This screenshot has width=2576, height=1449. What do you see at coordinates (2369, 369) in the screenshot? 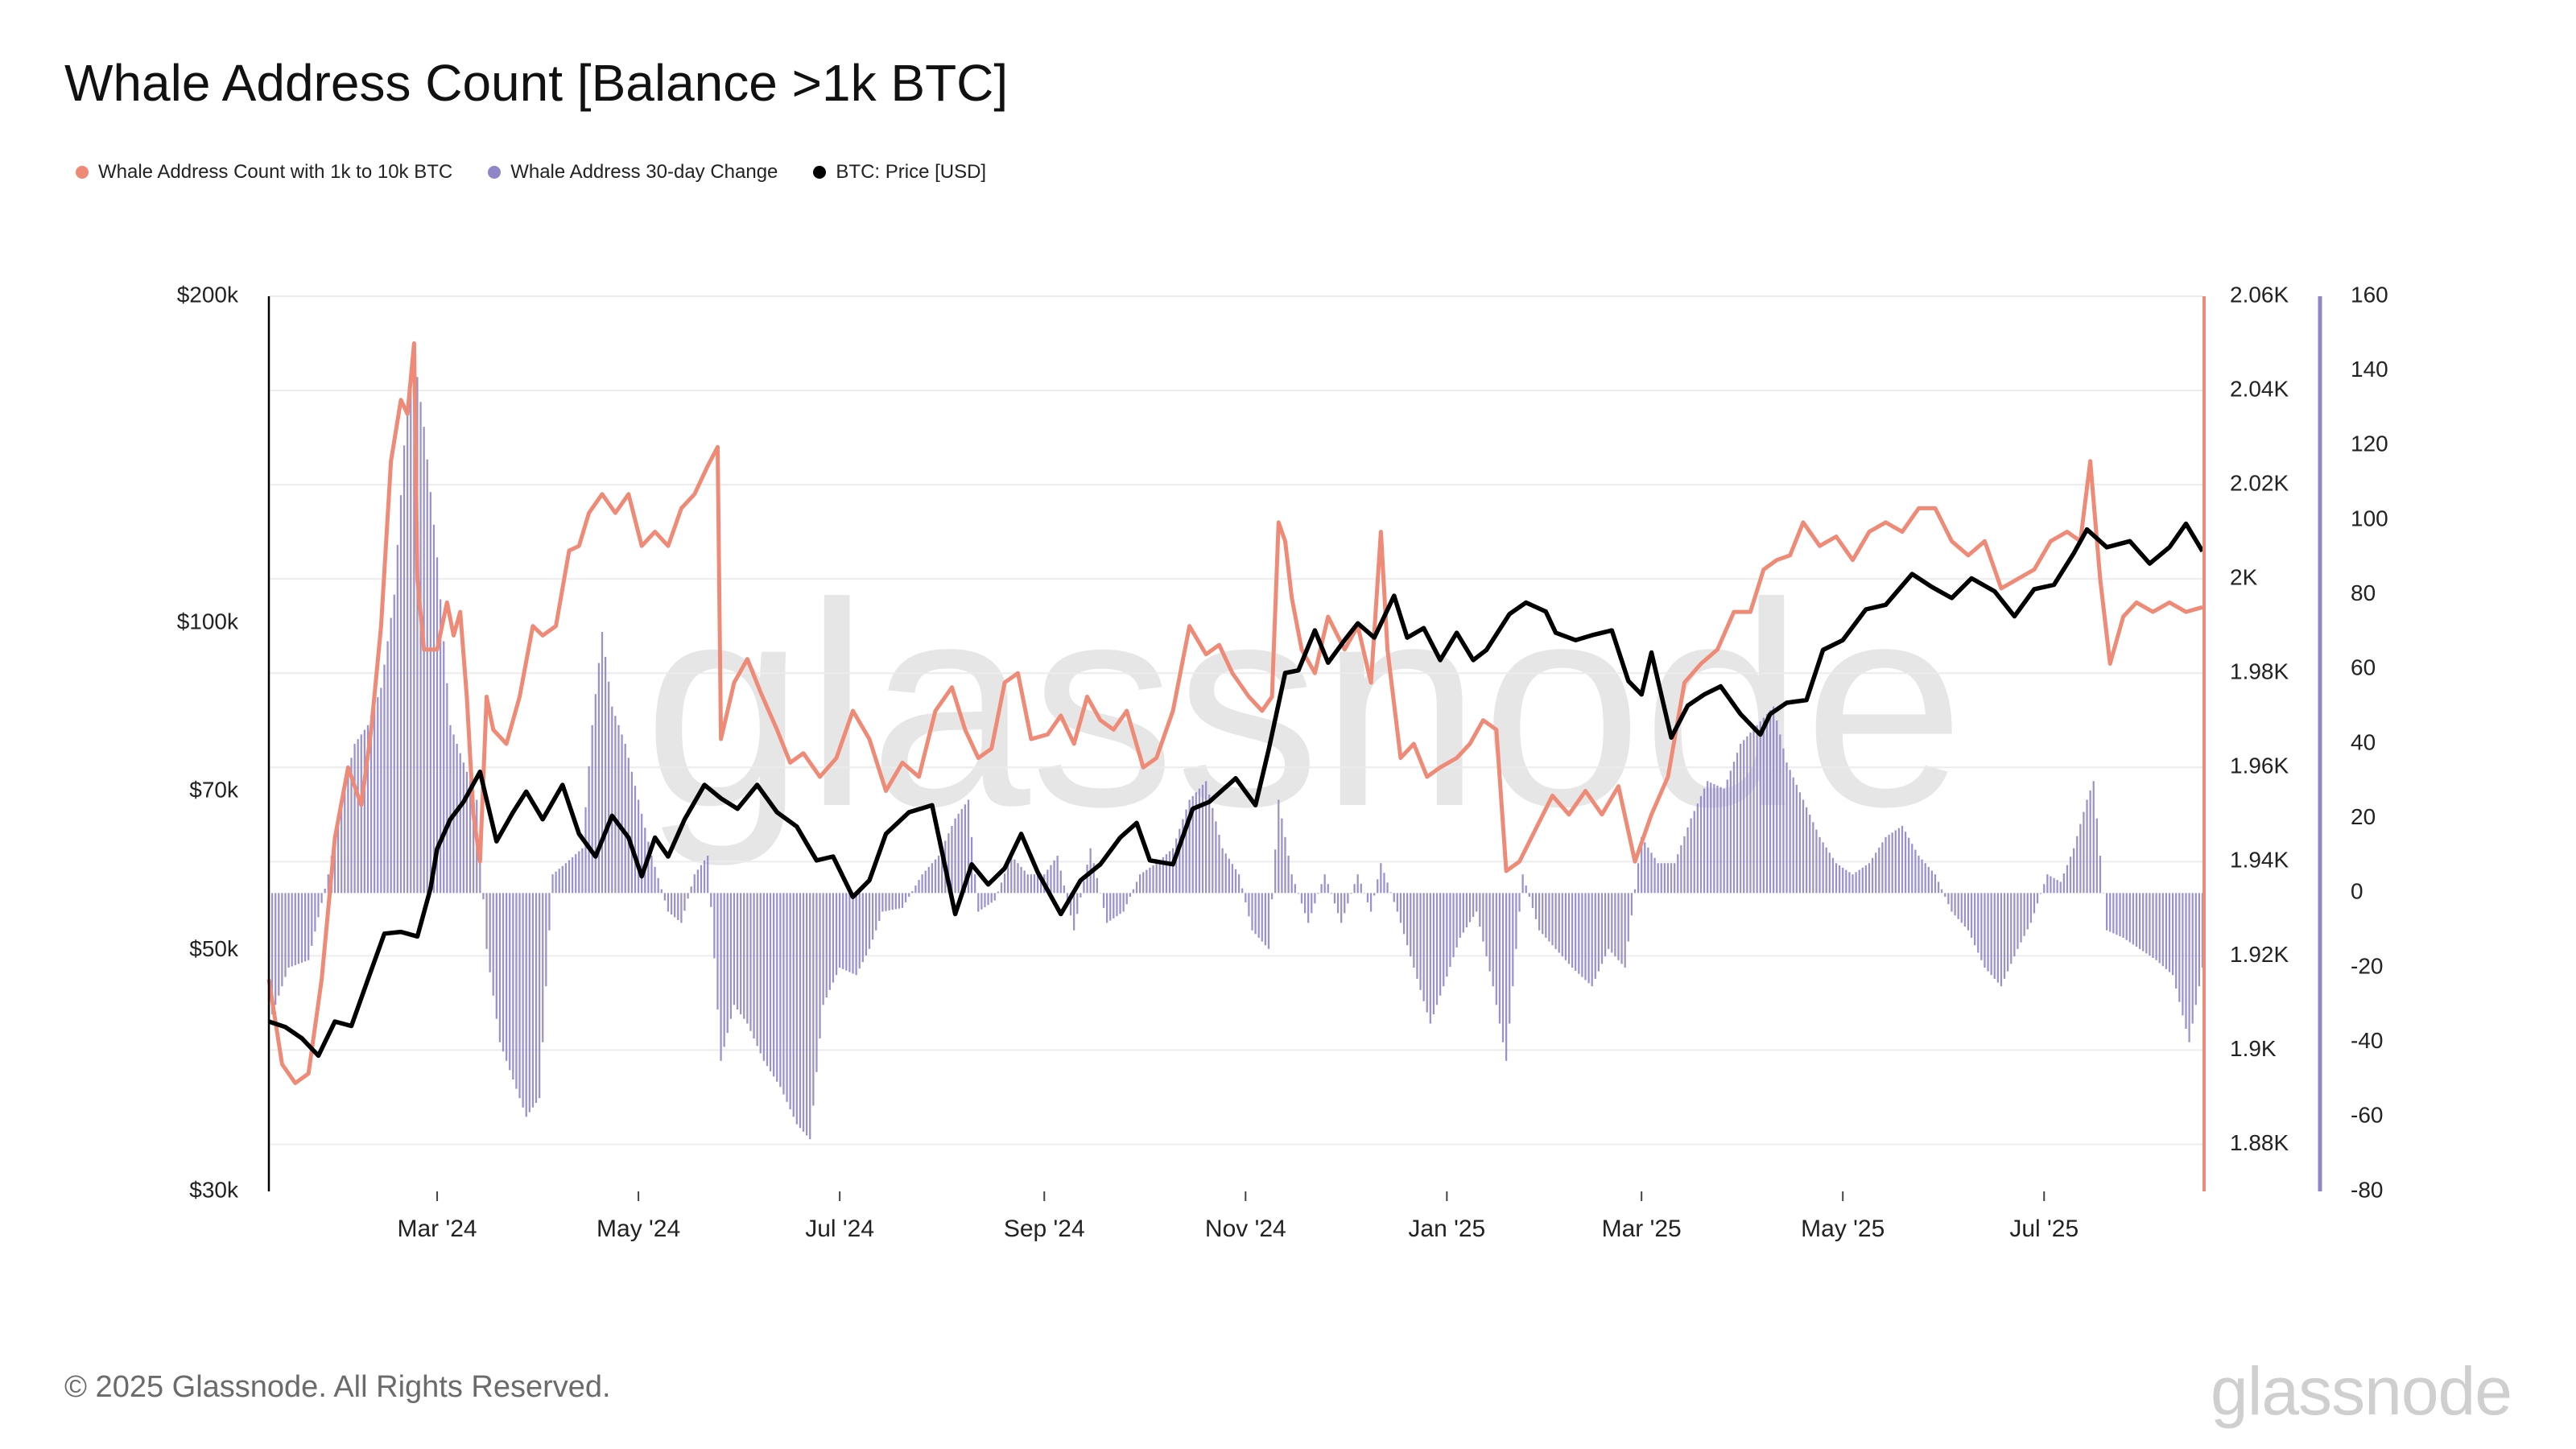
I see `change-tick-label: 140` at bounding box center [2369, 369].